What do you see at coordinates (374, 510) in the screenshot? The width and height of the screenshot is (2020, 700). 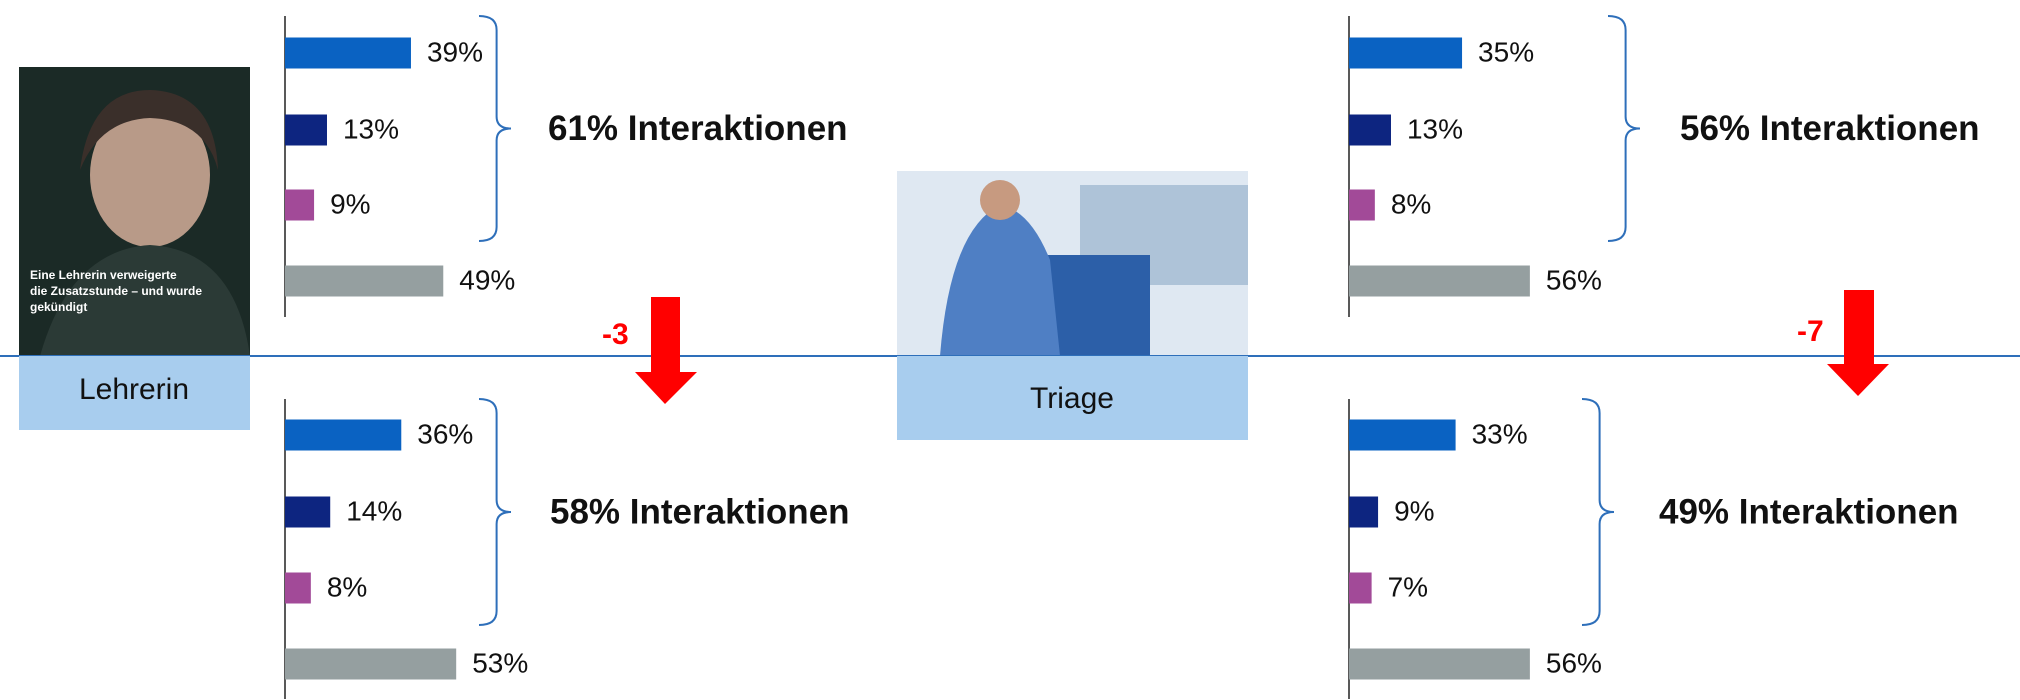 I see `value-label: 14%` at bounding box center [374, 510].